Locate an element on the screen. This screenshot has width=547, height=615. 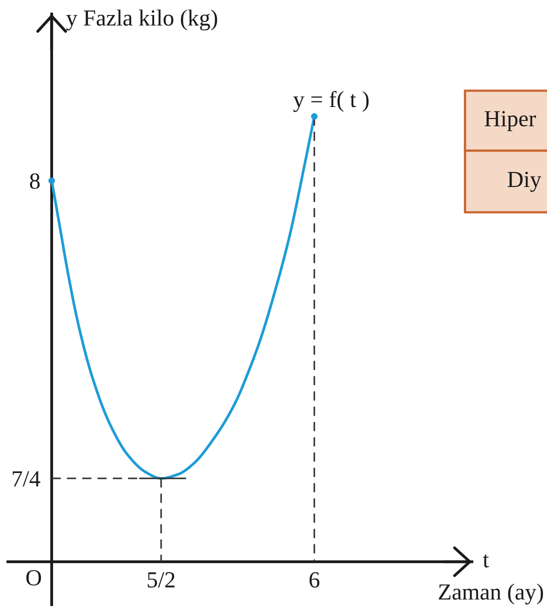
text: t is located at coordinates (485, 561).